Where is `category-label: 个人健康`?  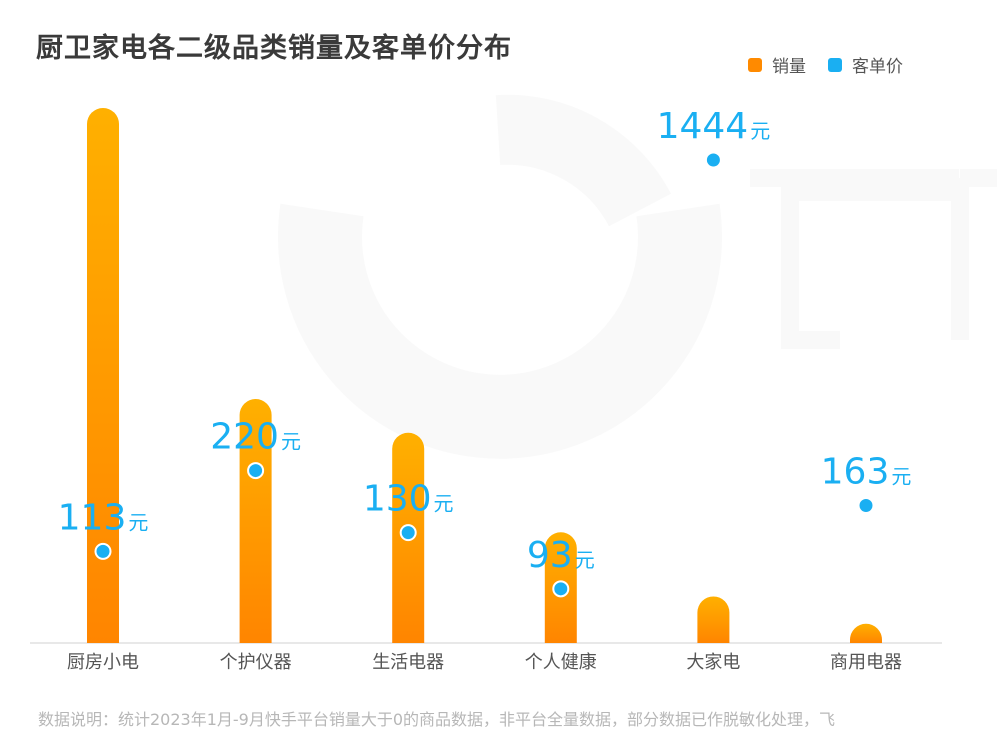
category-label: 个人健康 is located at coordinates (561, 662).